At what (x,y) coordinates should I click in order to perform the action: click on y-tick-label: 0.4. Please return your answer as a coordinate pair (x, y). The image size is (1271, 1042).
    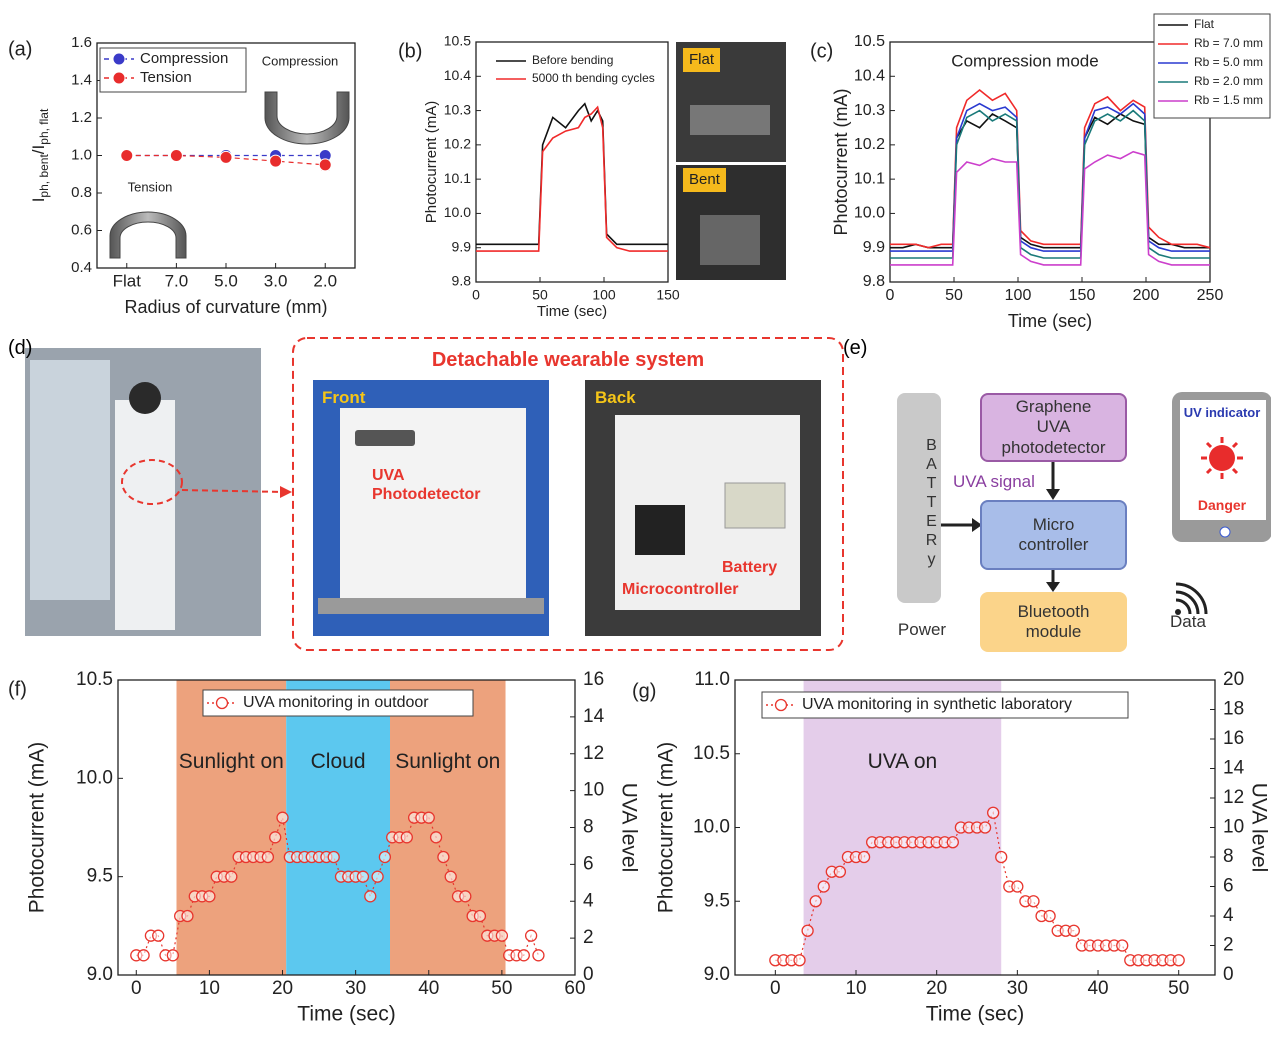
    Looking at the image, I should click on (81, 267).